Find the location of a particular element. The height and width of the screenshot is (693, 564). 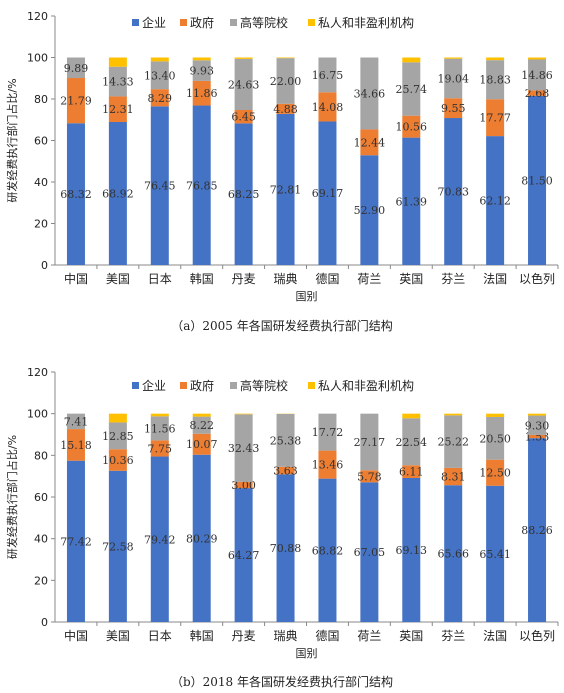

data-label: 68.82 is located at coordinates (328, 550).